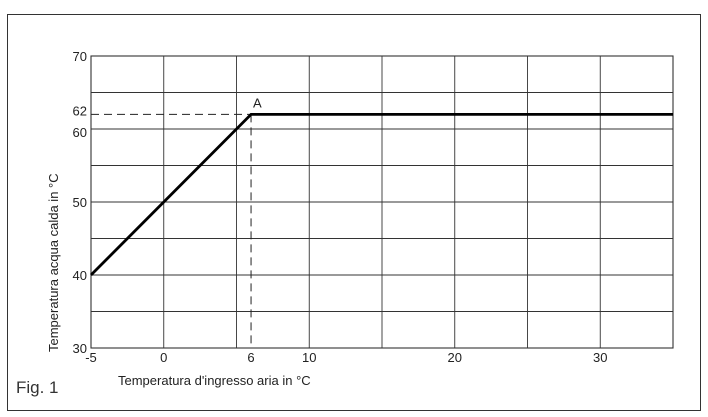  I want to click on x-tick-label: 20, so click(455, 357).